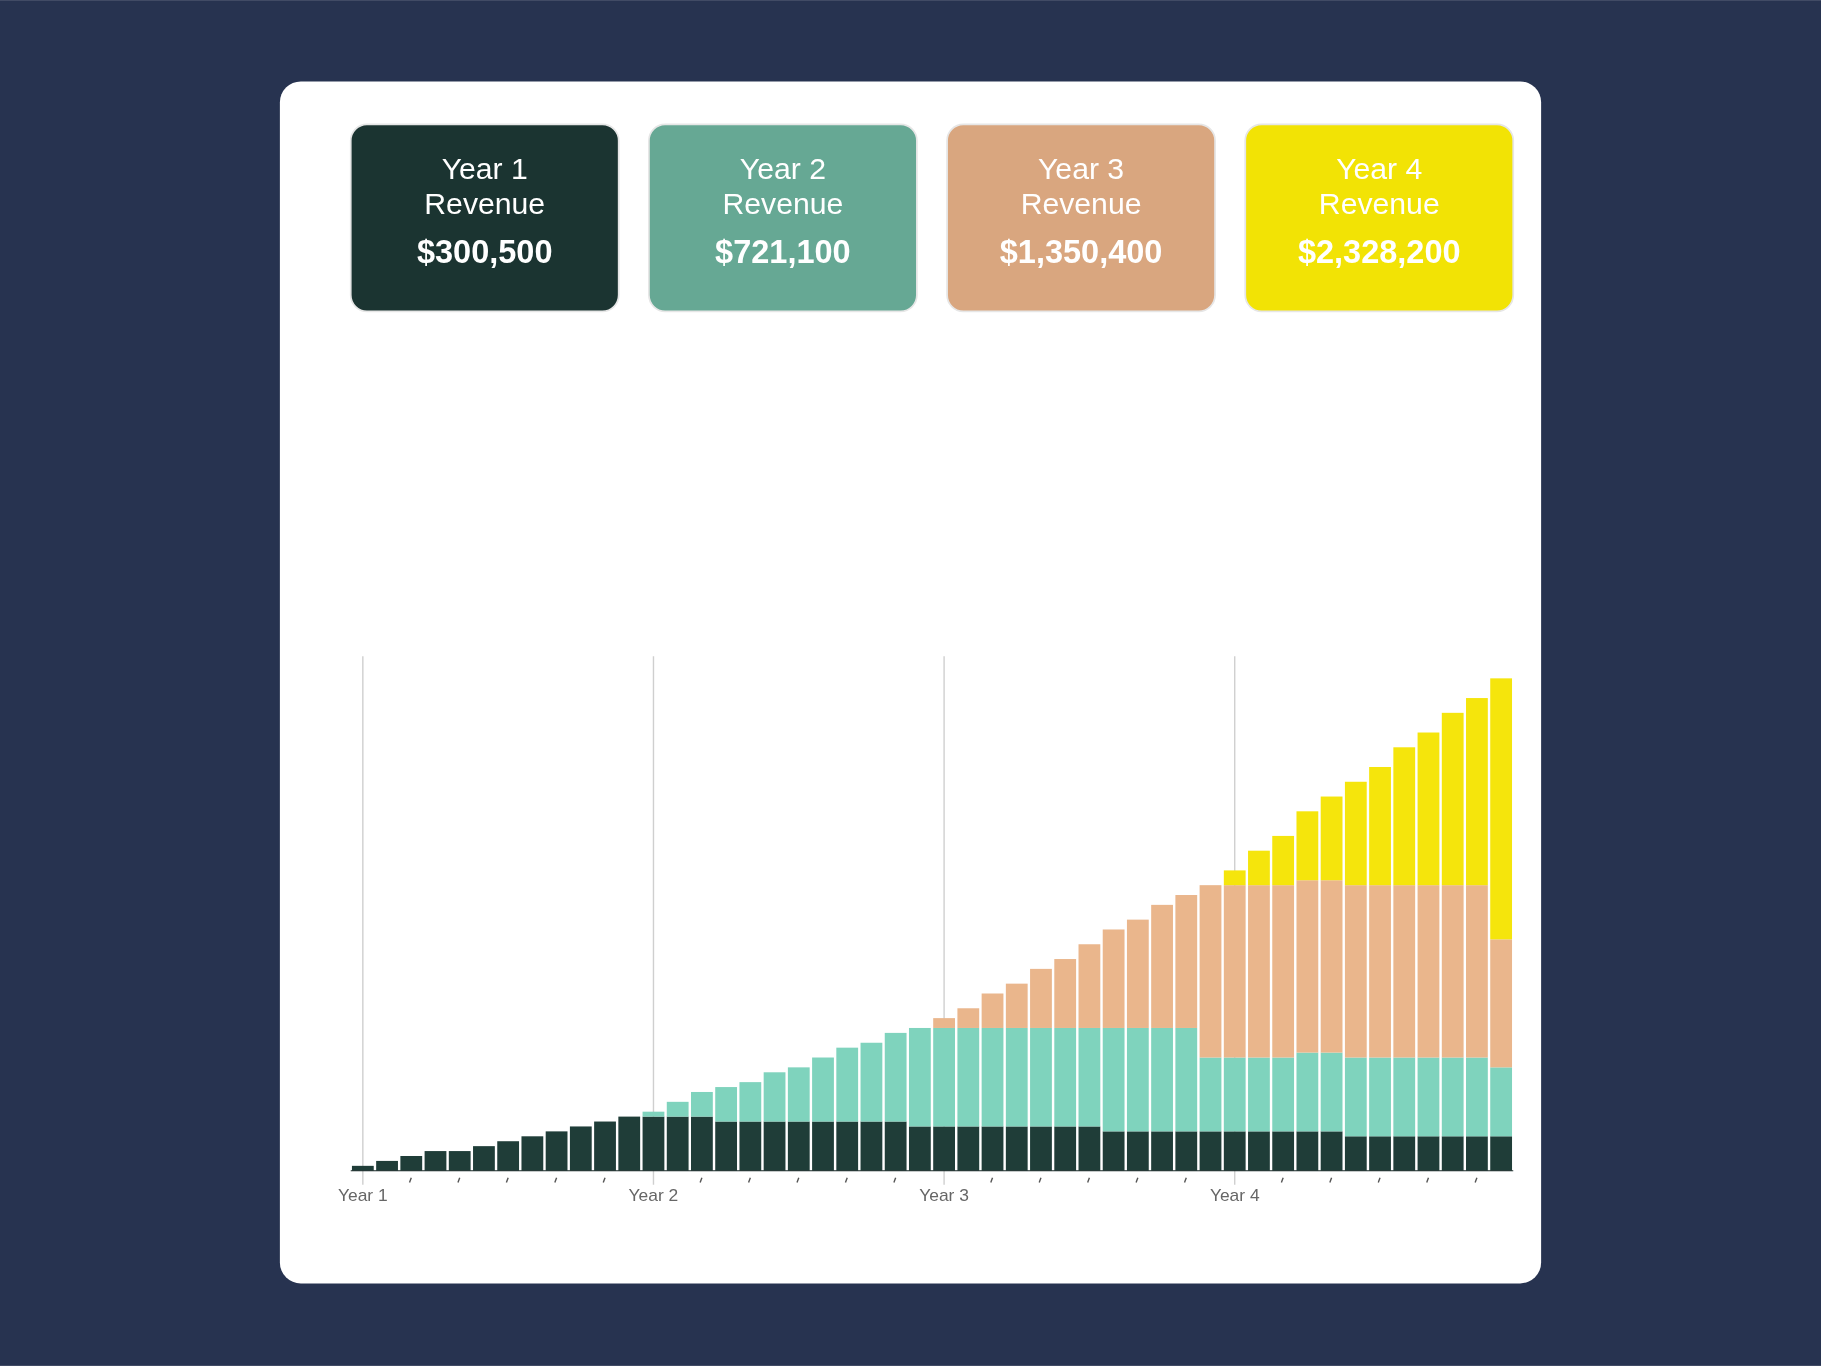  What do you see at coordinates (653, 1194) in the screenshot?
I see `x-tick-label: Year 2` at bounding box center [653, 1194].